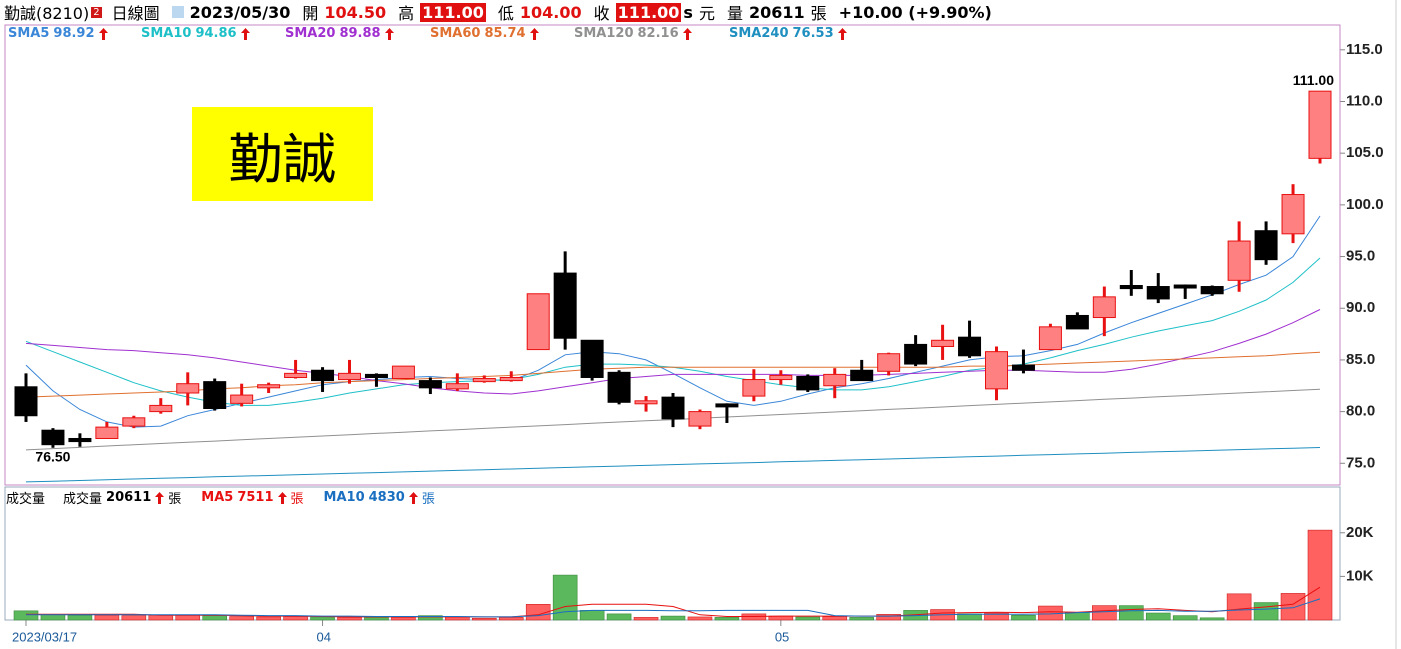 This screenshot has width=1401, height=649. Describe the element at coordinates (782, 636) in the screenshot. I see `x-tick-label: 05` at that location.